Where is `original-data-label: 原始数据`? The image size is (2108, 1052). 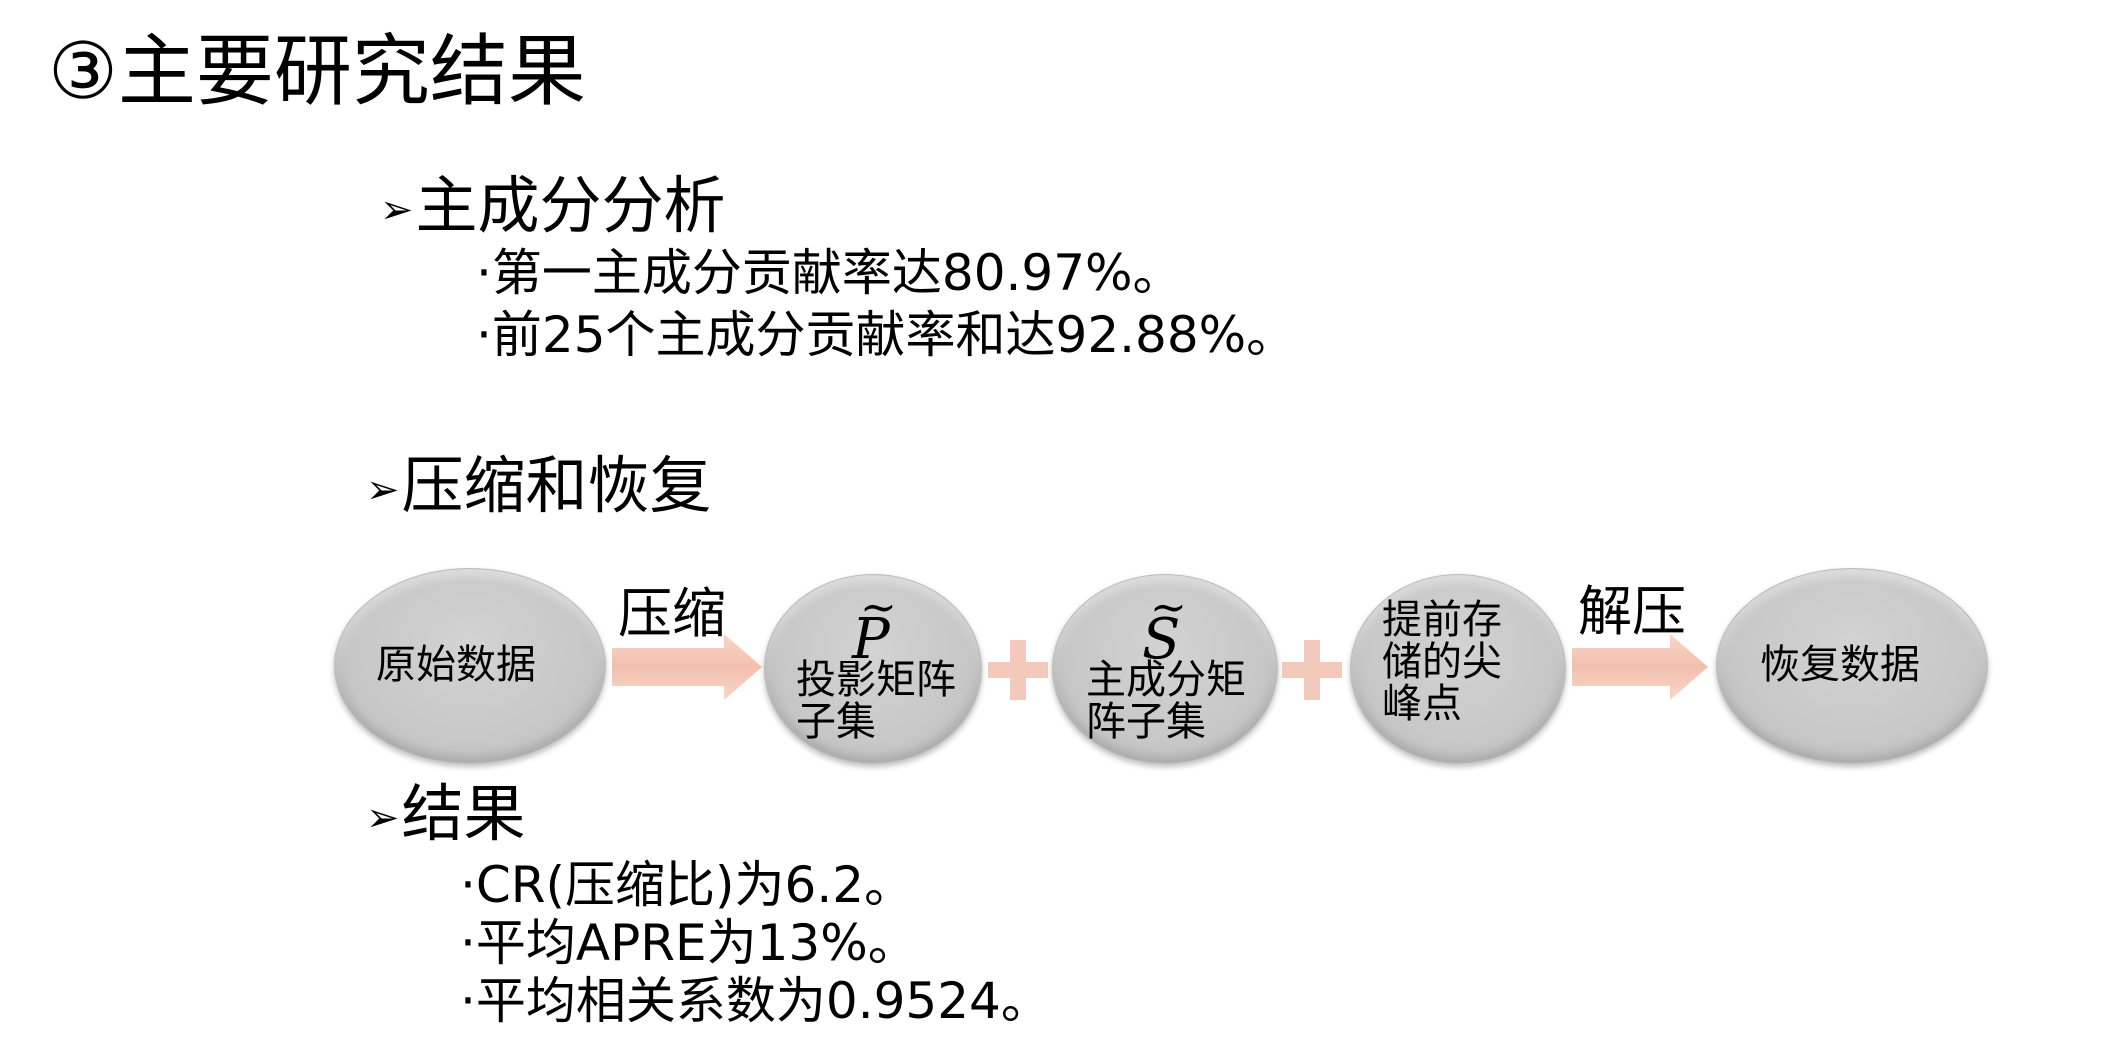 original-data-label: 原始数据 is located at coordinates (456, 665).